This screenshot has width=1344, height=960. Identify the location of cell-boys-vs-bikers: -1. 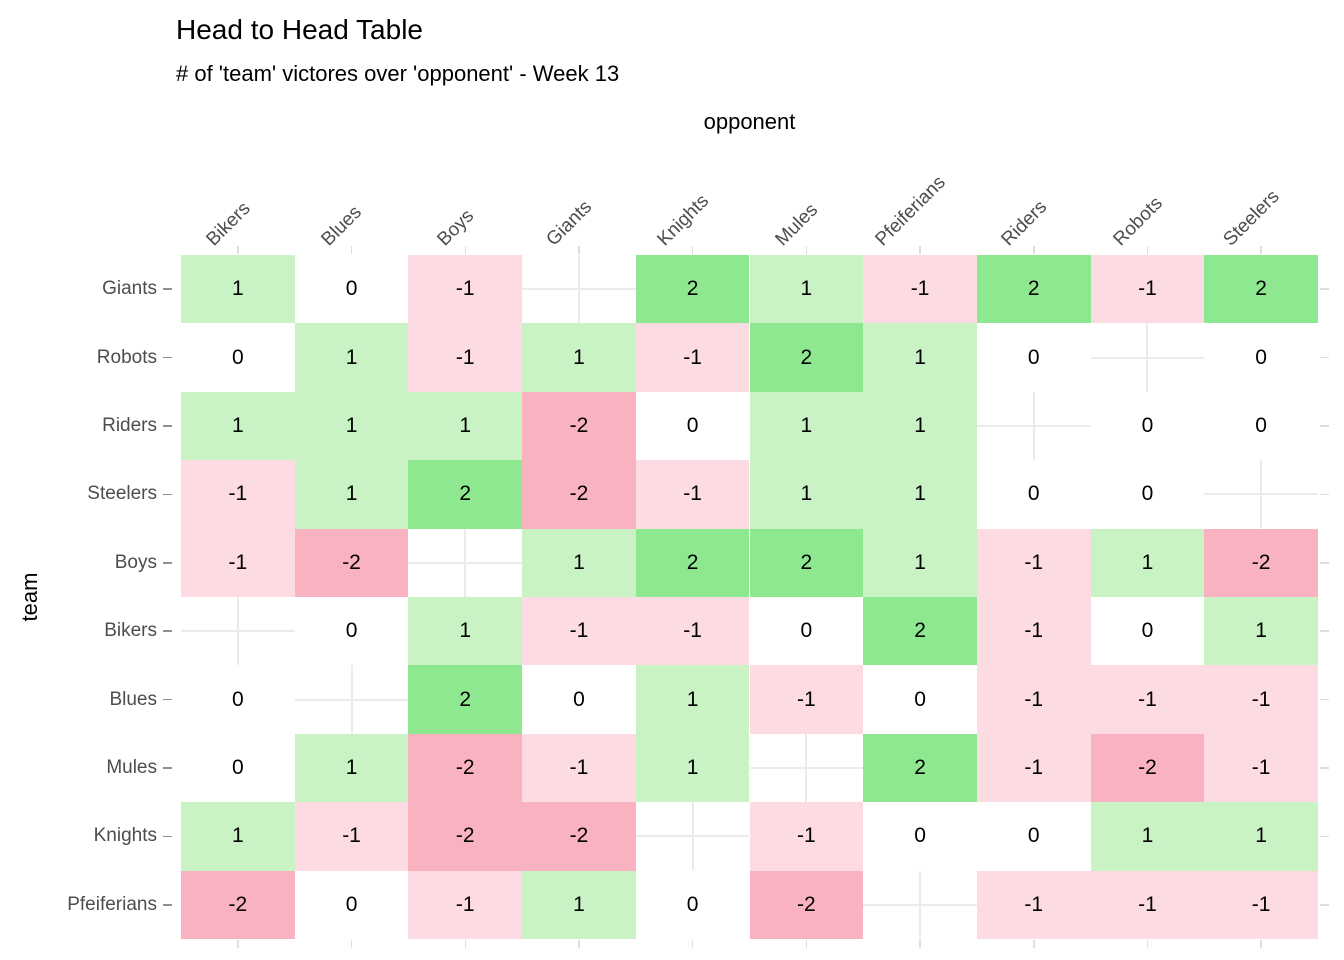
(238, 562).